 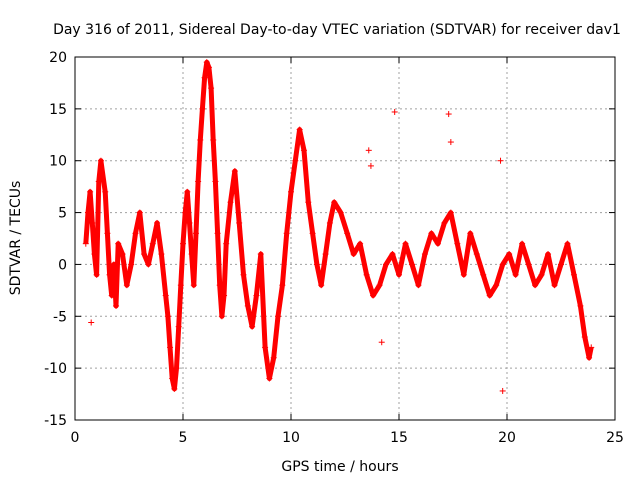 I want to click on x-tick-label: 0, so click(x=75, y=438).